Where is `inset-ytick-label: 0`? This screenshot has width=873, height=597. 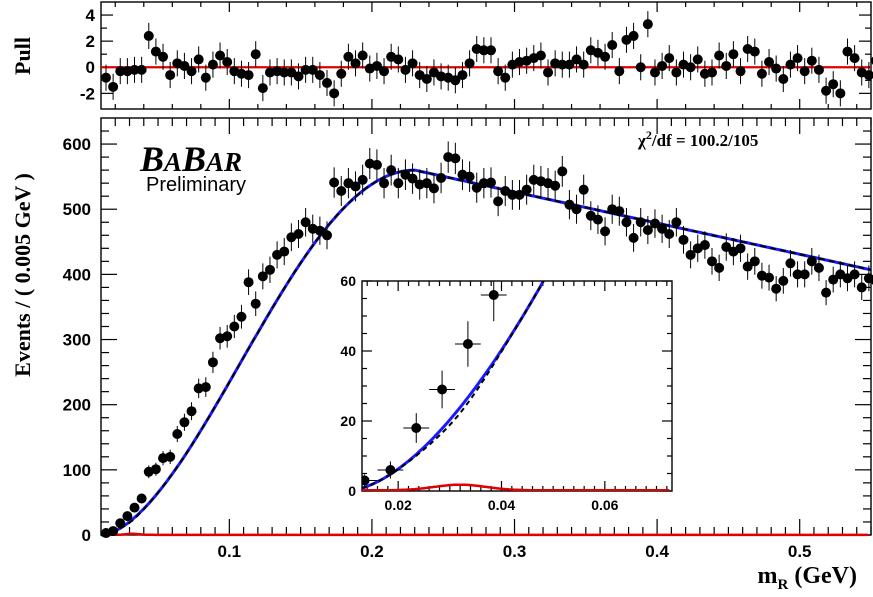
inset-ytick-label: 0 is located at coordinates (352, 491).